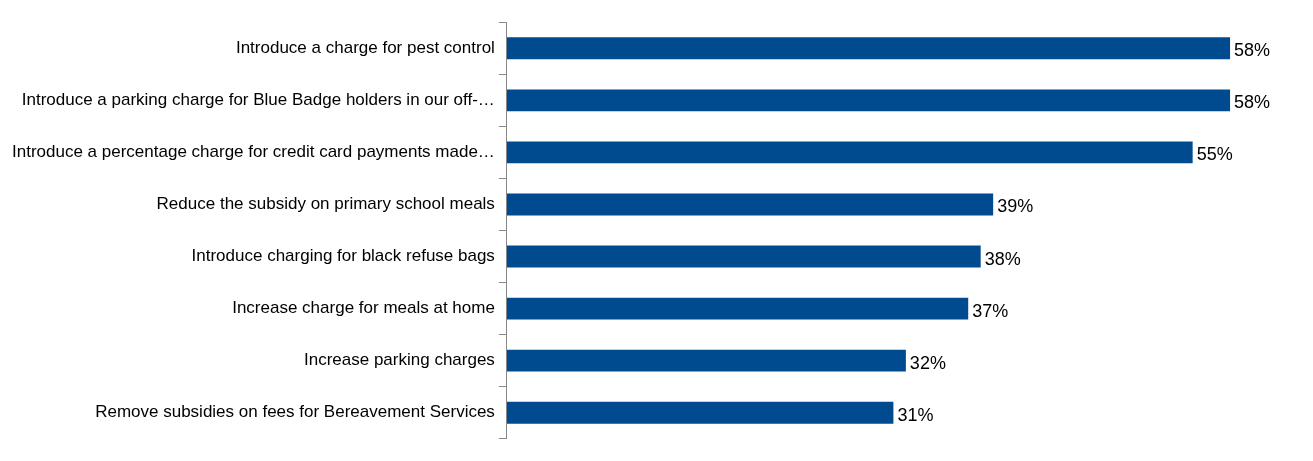 This screenshot has width=1313, height=461. I want to click on y-tick-label: Reduce the subsidy on primary school meals, so click(325, 204).